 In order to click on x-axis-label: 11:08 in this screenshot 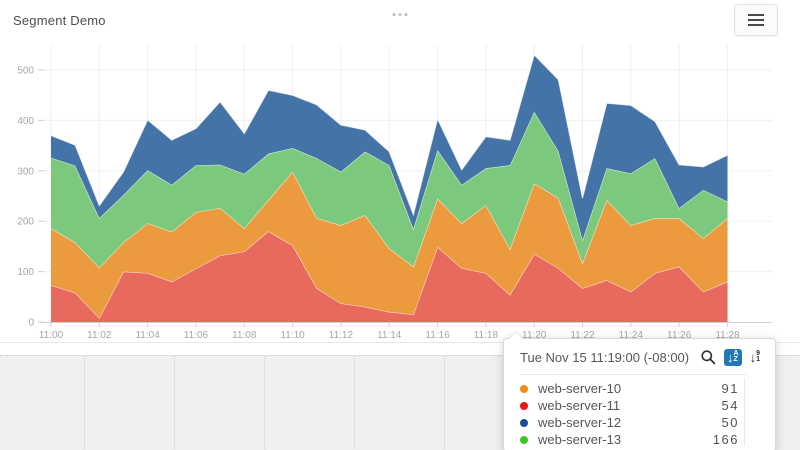, I will do `click(244, 335)`.